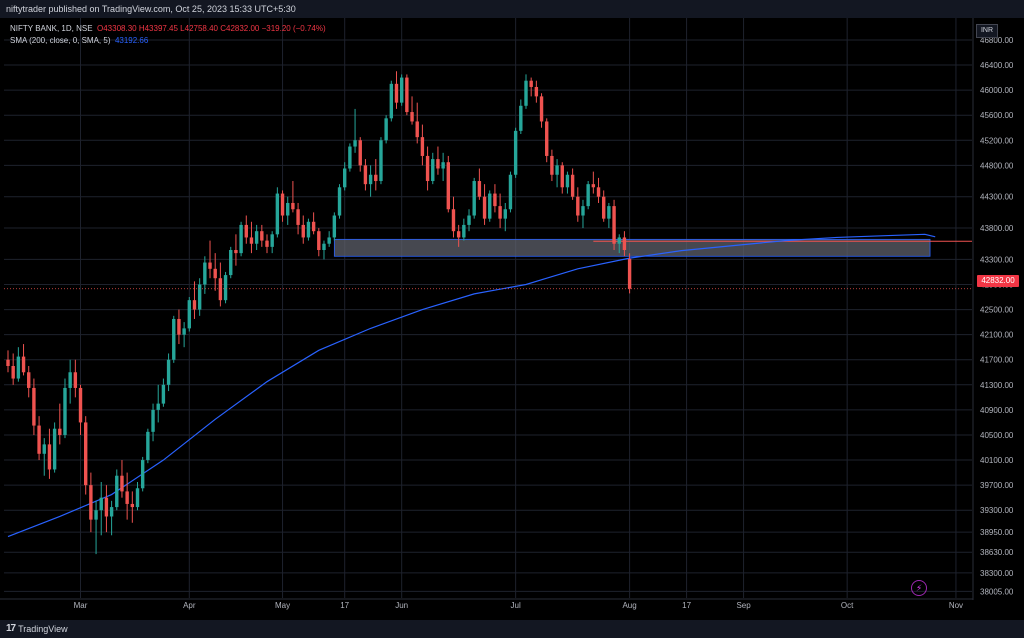 This screenshot has height=638, width=1024. What do you see at coordinates (997, 90) in the screenshot?
I see `y-tick-label: 46000.00` at bounding box center [997, 90].